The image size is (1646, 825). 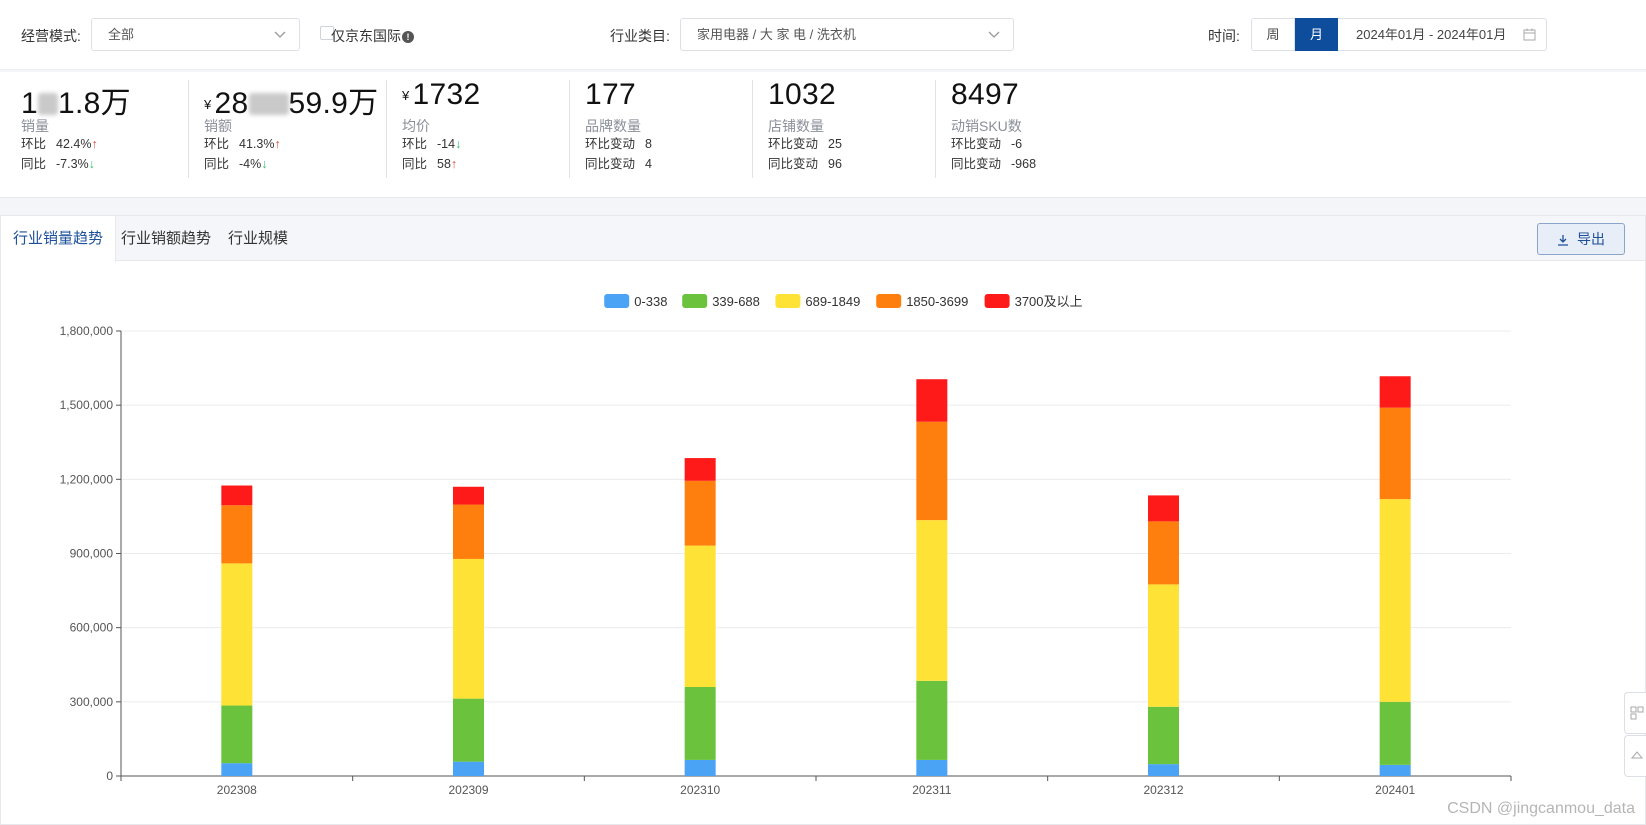 What do you see at coordinates (87, 331) in the screenshot?
I see `y-tick-label: 1,800,000` at bounding box center [87, 331].